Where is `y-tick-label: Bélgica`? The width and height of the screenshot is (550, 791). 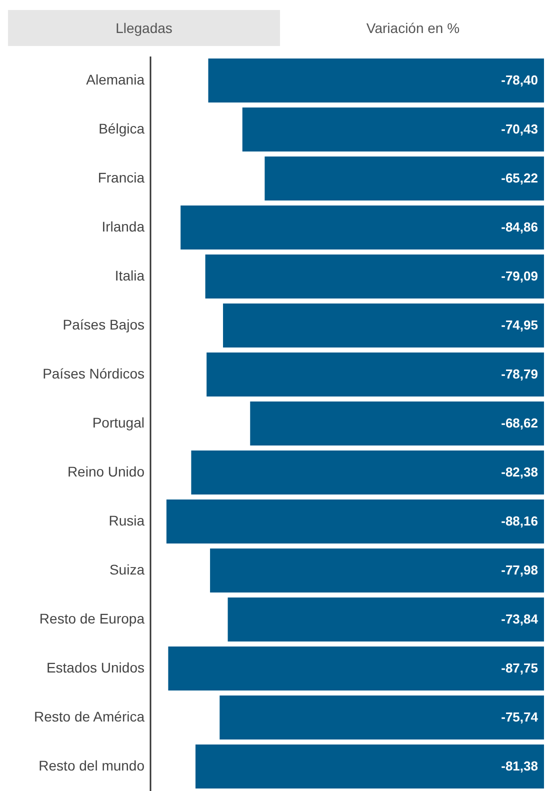 y-tick-label: Bélgica is located at coordinates (121, 128).